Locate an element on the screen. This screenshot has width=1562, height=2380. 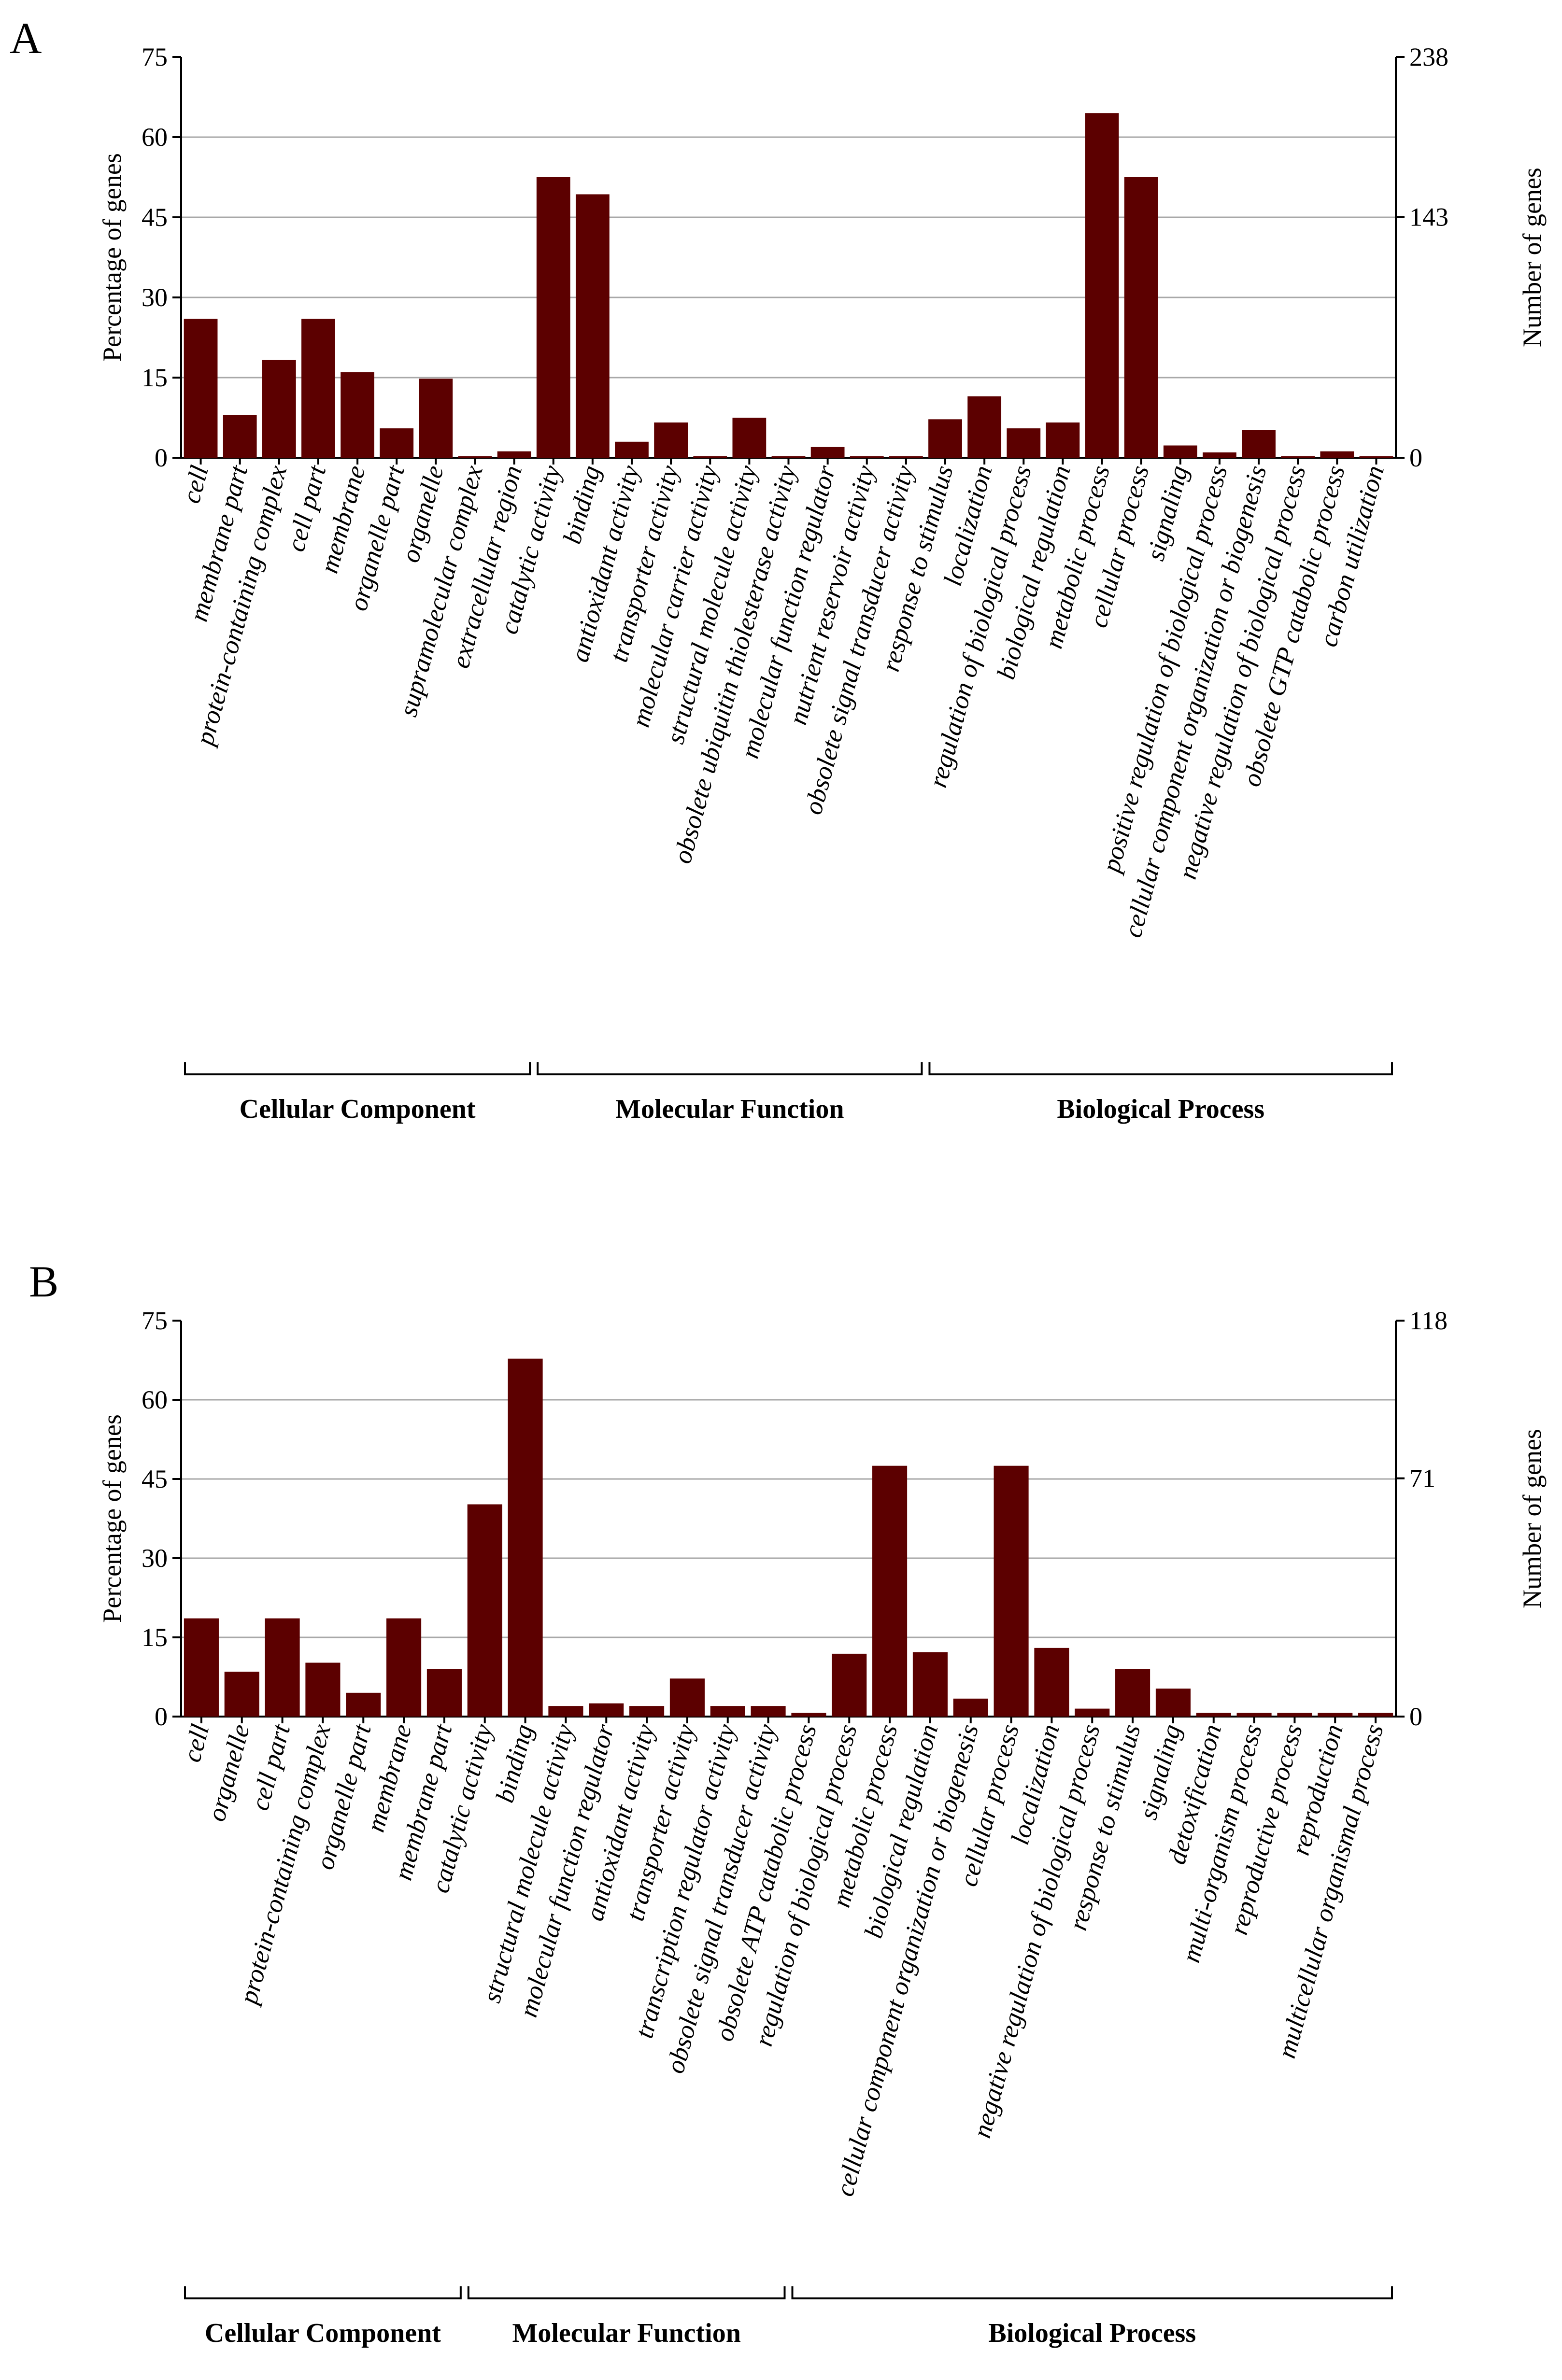
bar-multicellular-organismal-process is located at coordinates (1375, 1715).